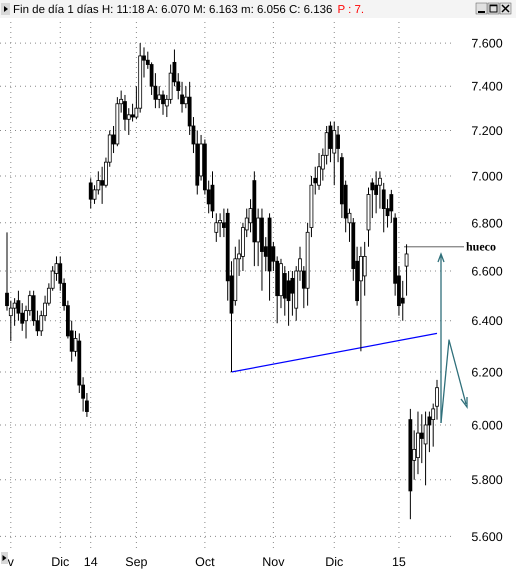 The height and width of the screenshot is (574, 516). I want to click on y-tick-label: 7.000, so click(487, 176).